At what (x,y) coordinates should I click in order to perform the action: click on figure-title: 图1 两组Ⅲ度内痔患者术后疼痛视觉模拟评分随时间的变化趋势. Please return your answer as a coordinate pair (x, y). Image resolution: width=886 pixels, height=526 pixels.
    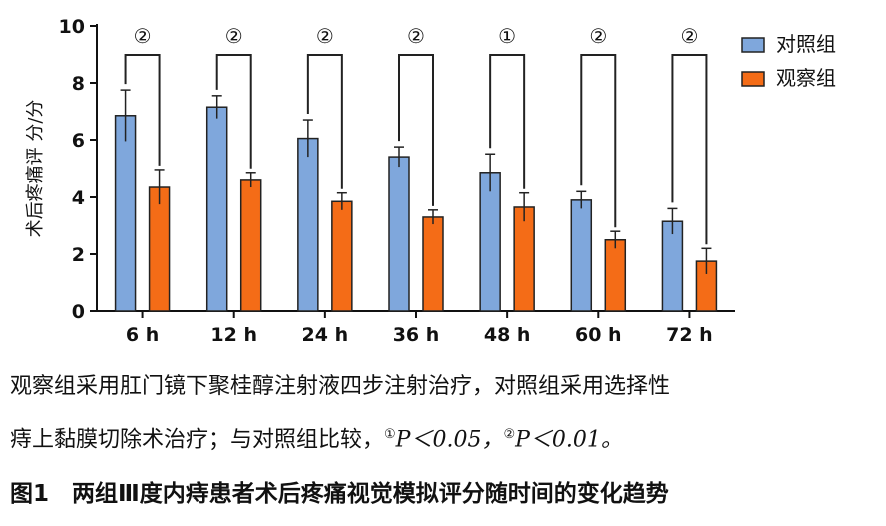
    Looking at the image, I should click on (339, 494).